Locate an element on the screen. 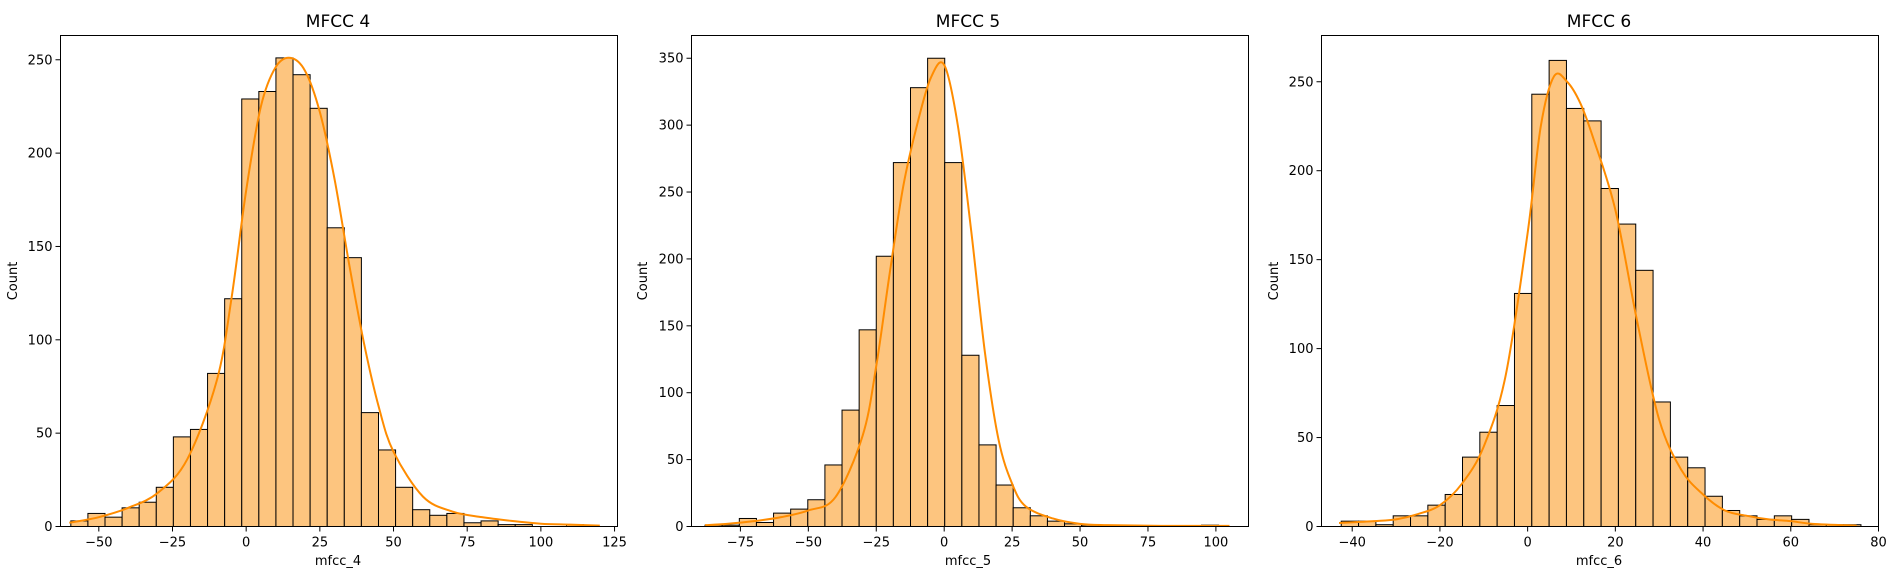 This screenshot has height=571, width=1887. x-tick-label: 60 is located at coordinates (1791, 543).